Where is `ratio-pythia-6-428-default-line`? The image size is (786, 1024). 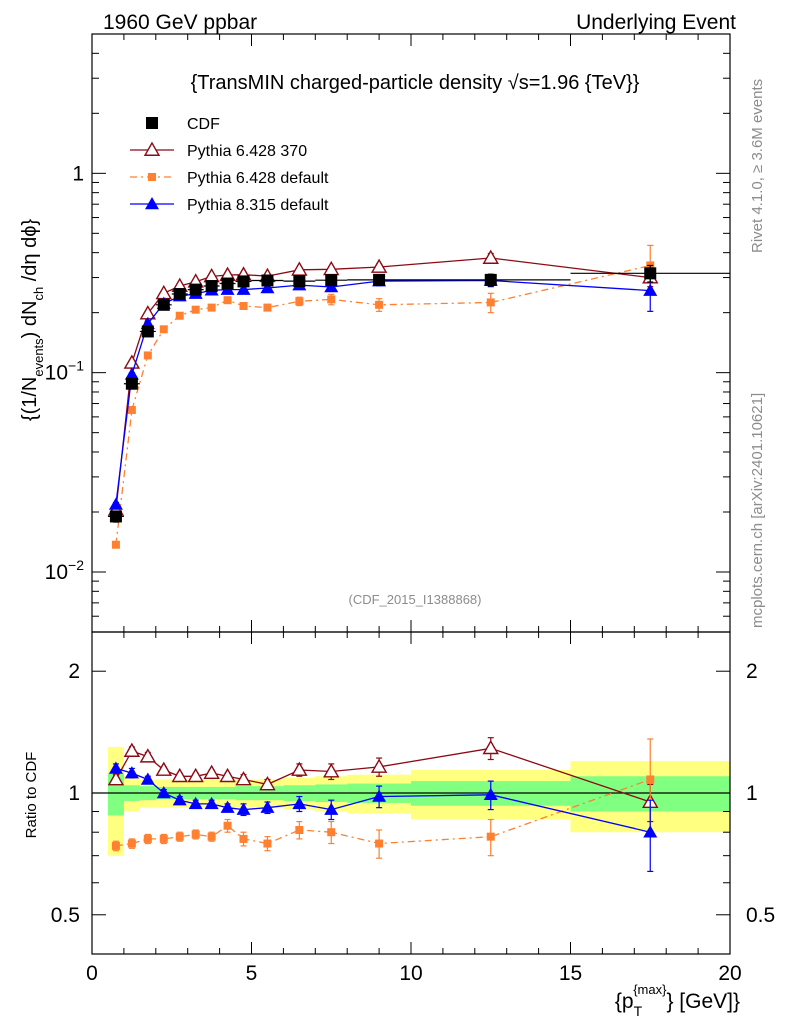 ratio-pythia-6-428-default-line is located at coordinates (383, 812).